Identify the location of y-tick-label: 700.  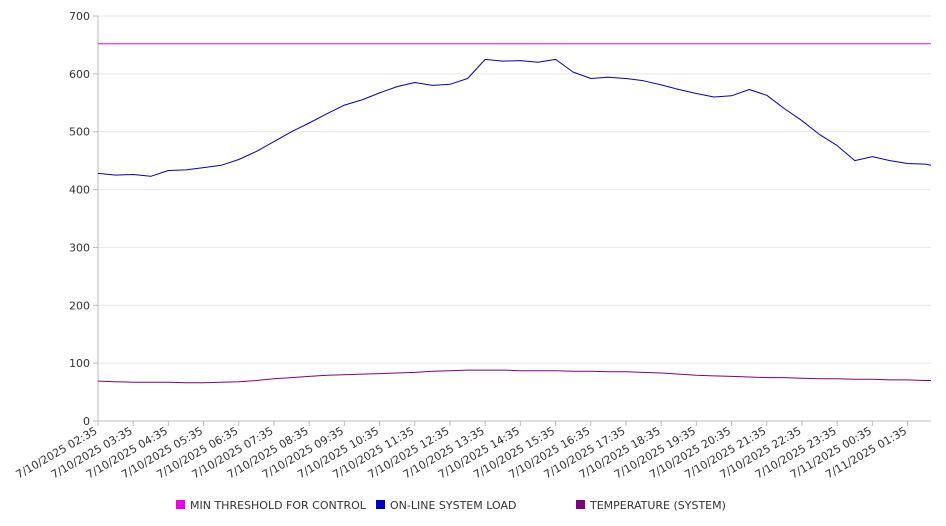
(79, 16).